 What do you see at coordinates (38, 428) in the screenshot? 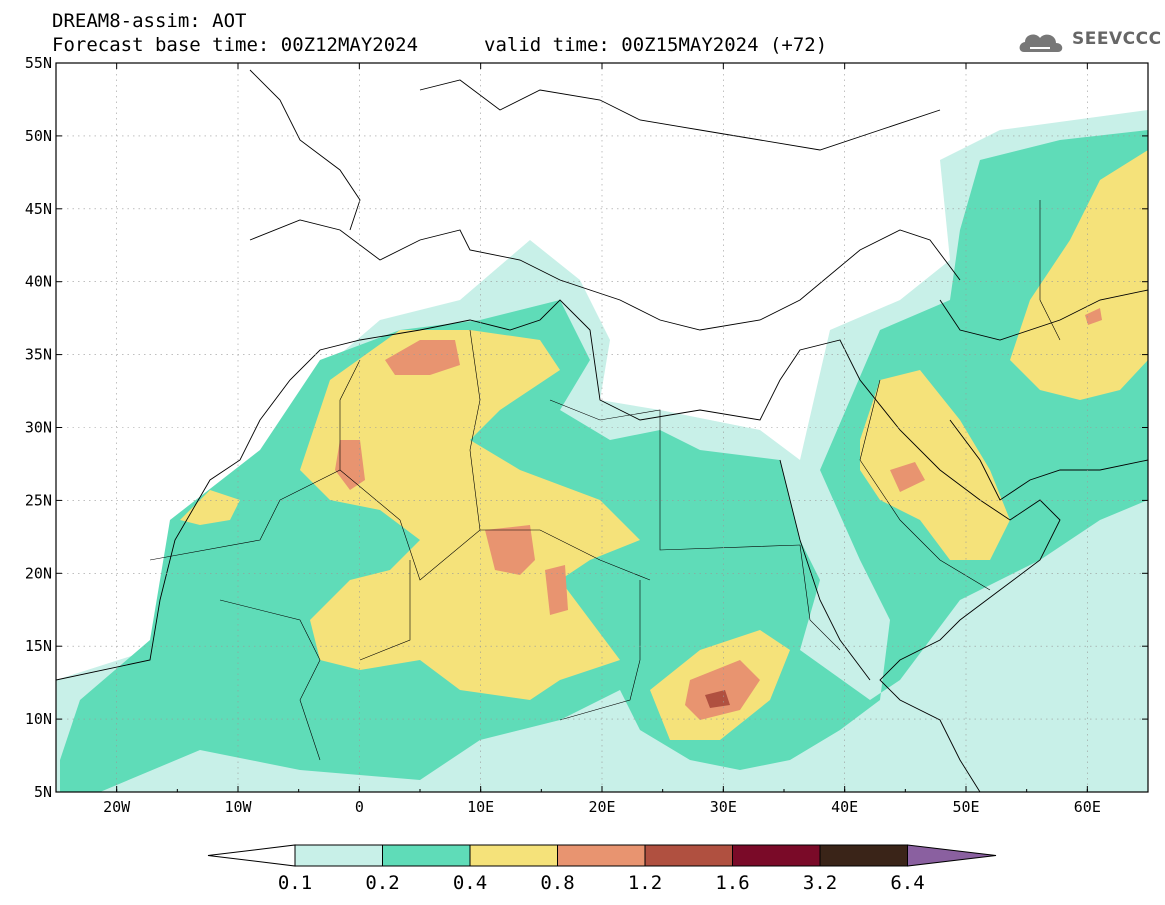
I see `lat-label: 30N` at bounding box center [38, 428].